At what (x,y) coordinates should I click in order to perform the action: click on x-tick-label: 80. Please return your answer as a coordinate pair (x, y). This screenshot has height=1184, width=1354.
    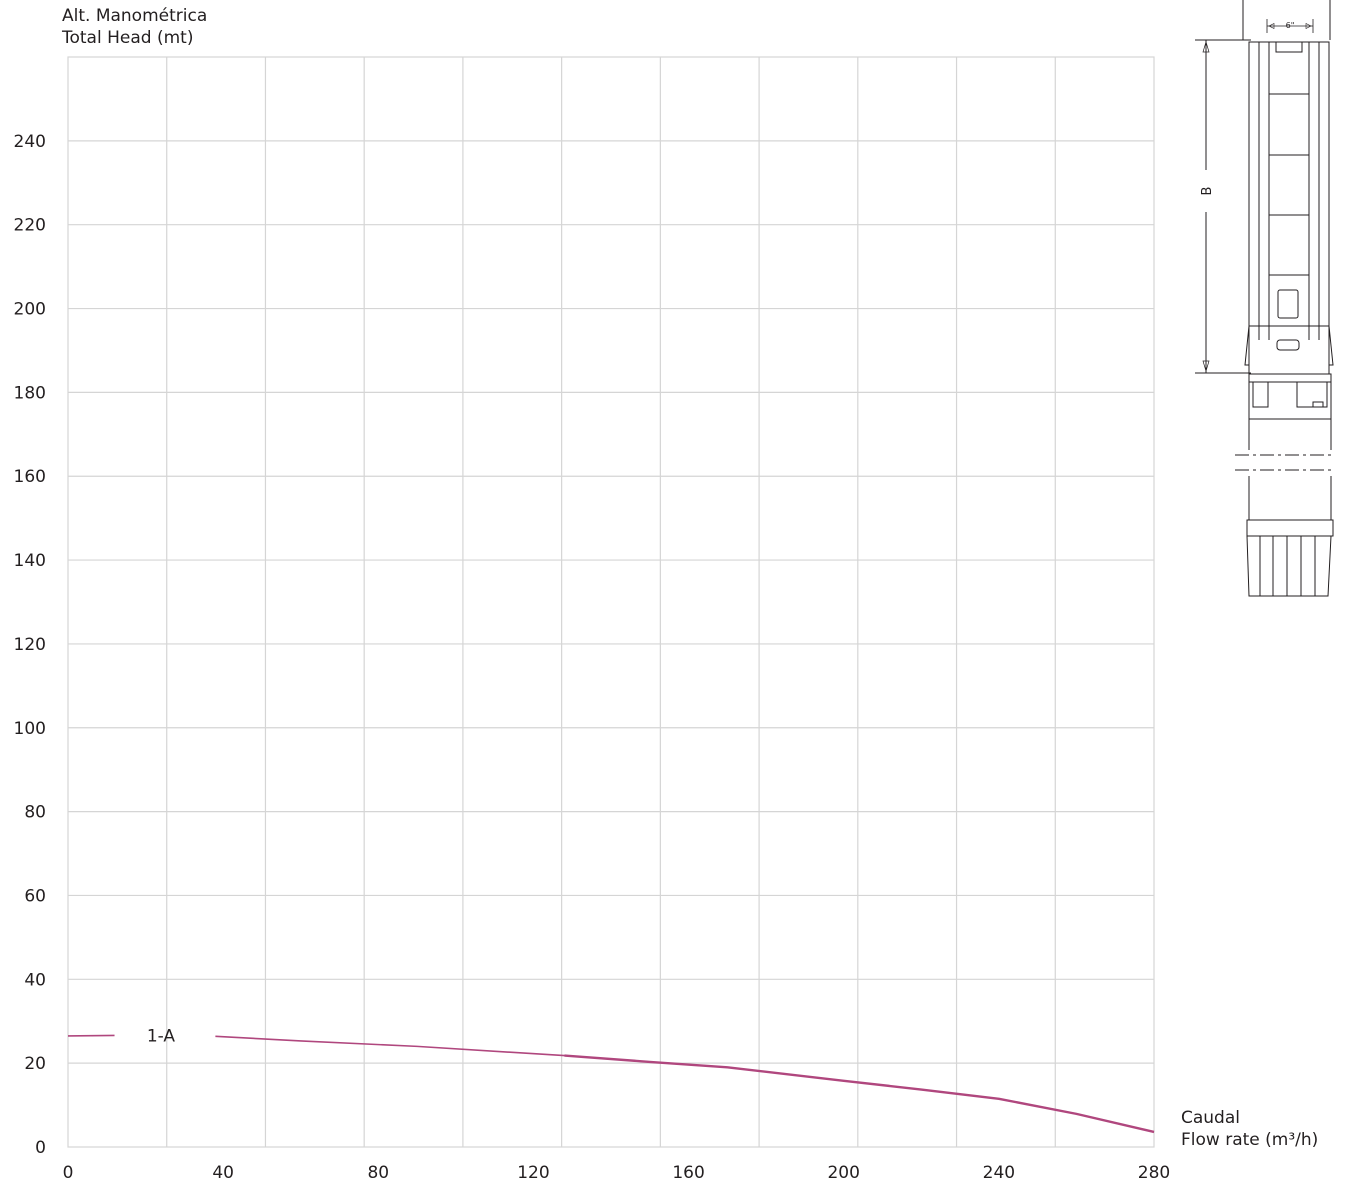
    Looking at the image, I should click on (378, 1173).